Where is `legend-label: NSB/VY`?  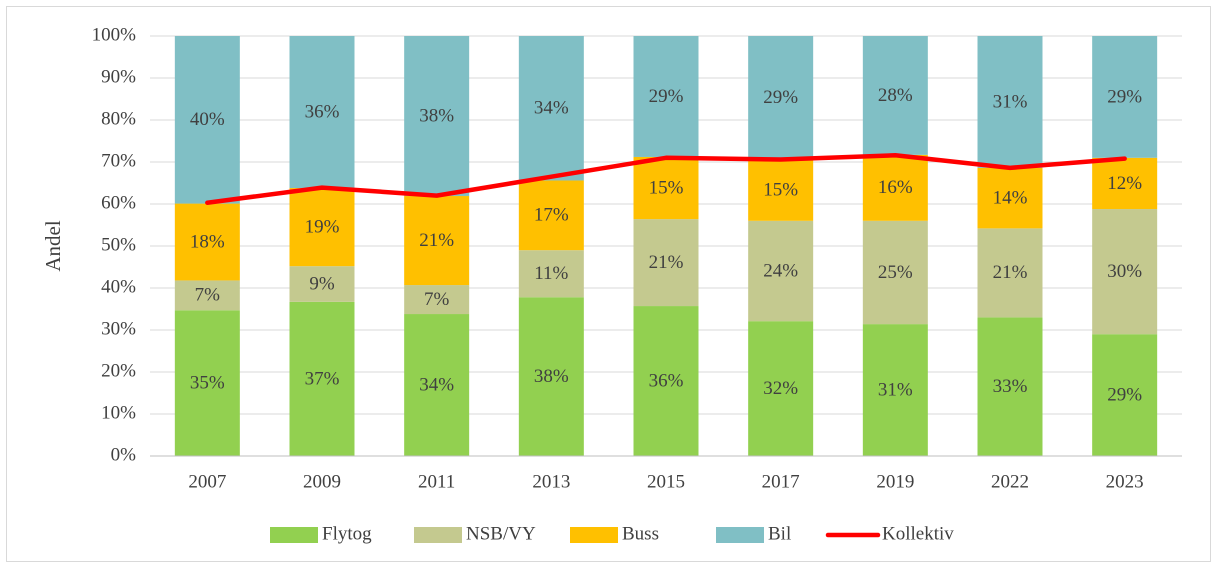
legend-label: NSB/VY is located at coordinates (501, 533).